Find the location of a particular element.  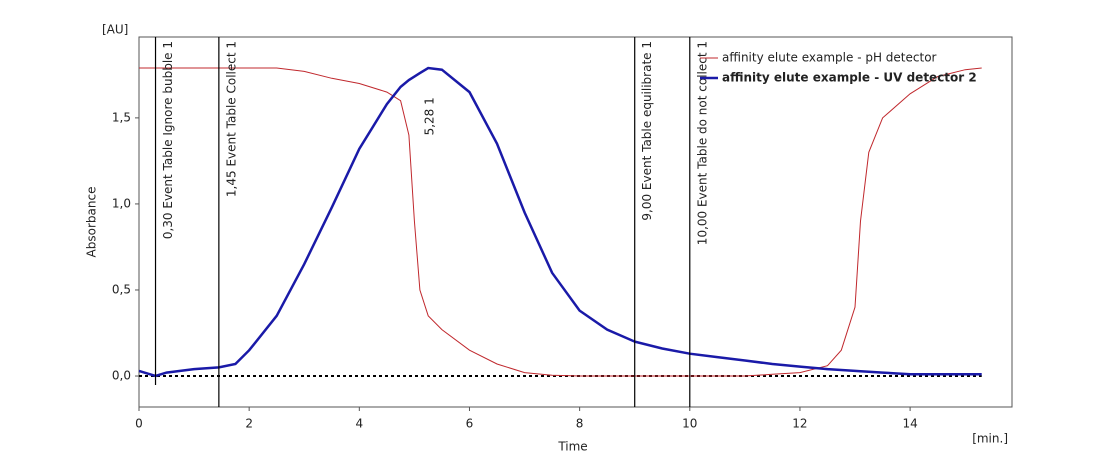

x-unit: [min.] is located at coordinates (990, 439).